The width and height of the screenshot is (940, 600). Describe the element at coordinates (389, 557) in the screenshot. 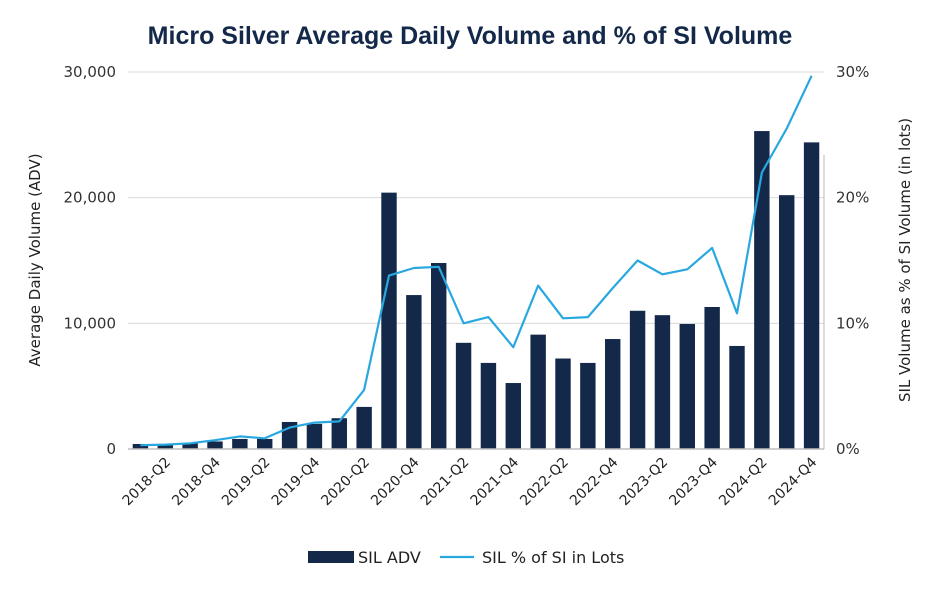

I see `legend-label-bar: SIL ADV` at that location.